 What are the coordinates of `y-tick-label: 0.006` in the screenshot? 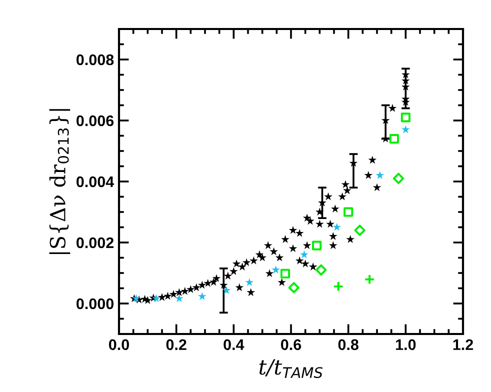 It's located at (95, 120).